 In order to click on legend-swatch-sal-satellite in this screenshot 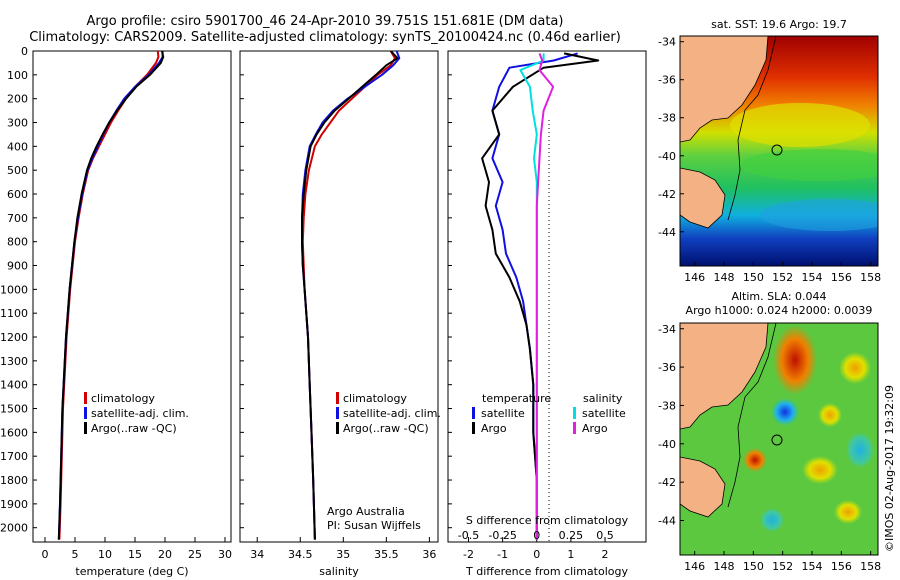, I will do `click(574, 413)`.